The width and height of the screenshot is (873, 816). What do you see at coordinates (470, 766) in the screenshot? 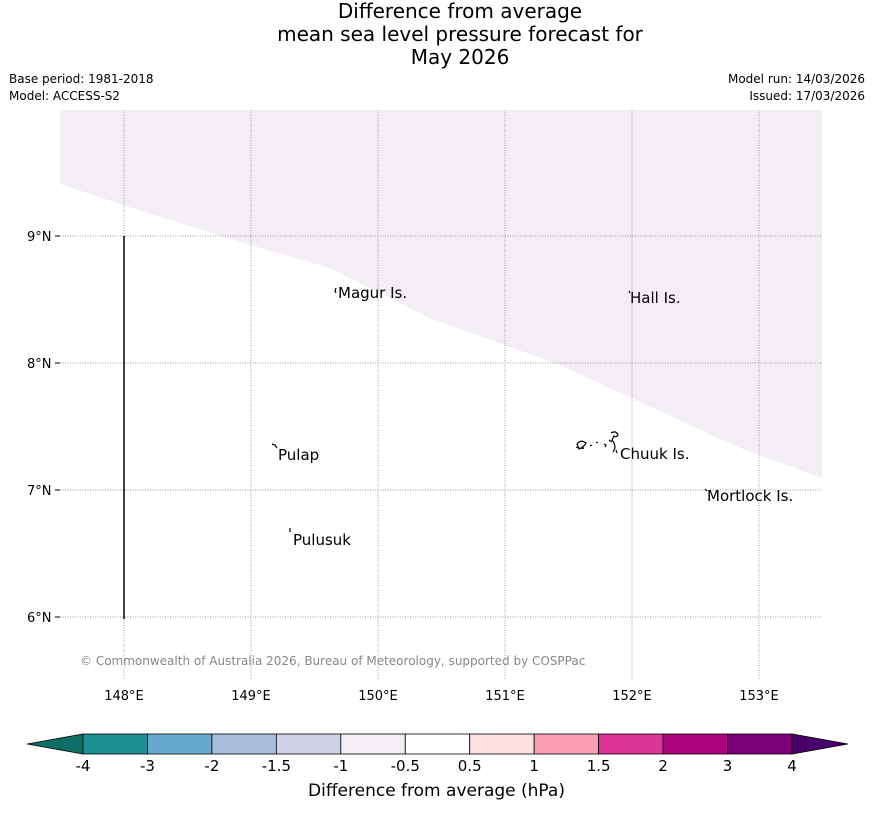
I see `colorbar-tick-label: 0.5` at bounding box center [470, 766].